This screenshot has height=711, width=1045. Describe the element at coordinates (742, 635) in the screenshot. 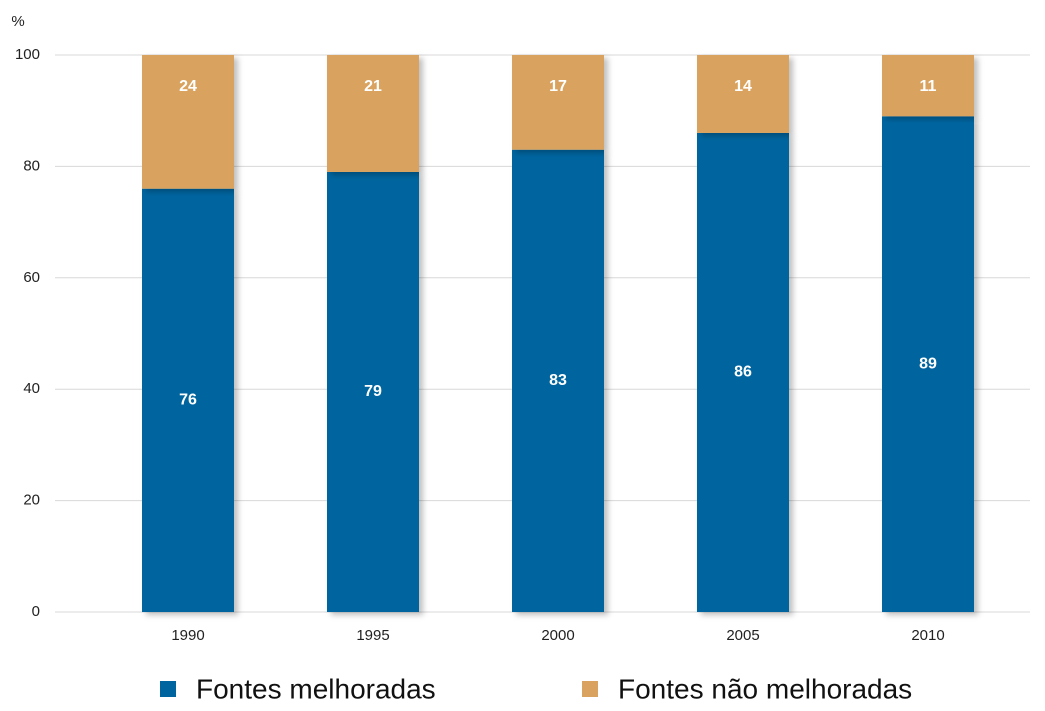

I see `x-tick-label: 2005` at that location.